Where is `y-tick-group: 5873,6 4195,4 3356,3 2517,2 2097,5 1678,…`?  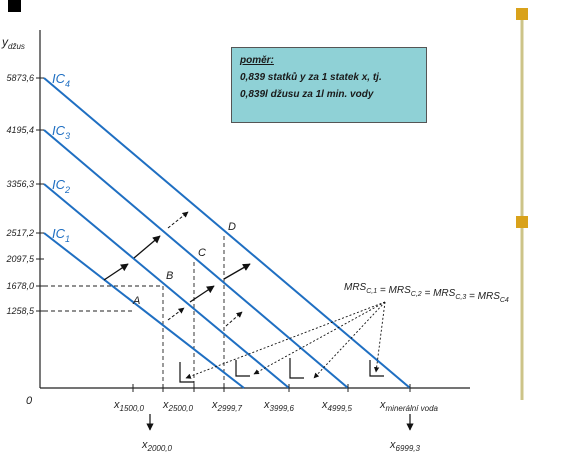 y-tick-group: 5873,6 4195,4 3356,3 2517,2 2097,5 1678,… is located at coordinates (24, 194).